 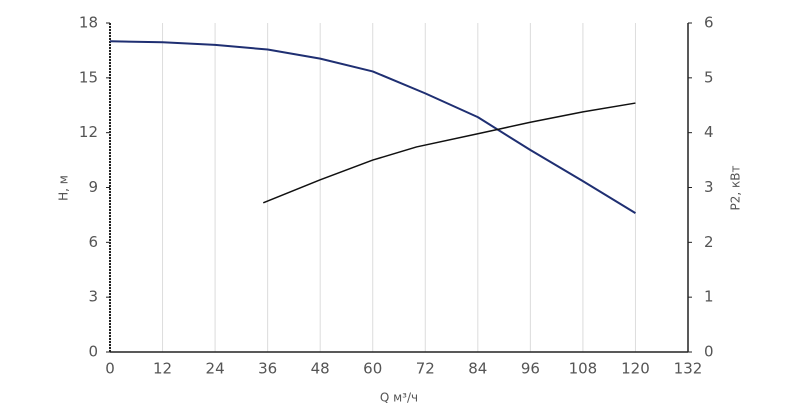 I want to click on y-tick-label: 15, so click(x=88, y=77).